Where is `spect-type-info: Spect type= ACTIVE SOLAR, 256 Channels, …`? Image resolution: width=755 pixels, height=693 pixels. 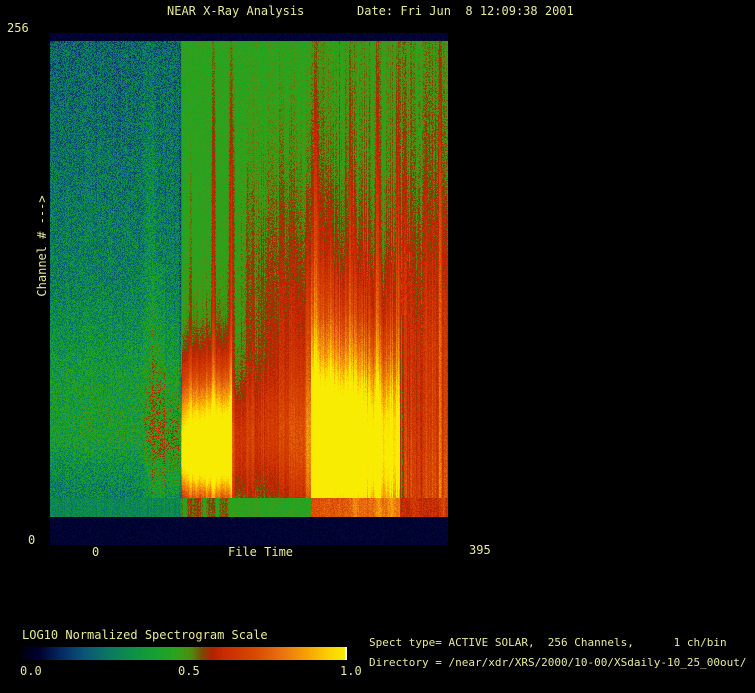 spect-type-info: Spect type= ACTIVE SOLAR, 256 Channels, … is located at coordinates (548, 642).